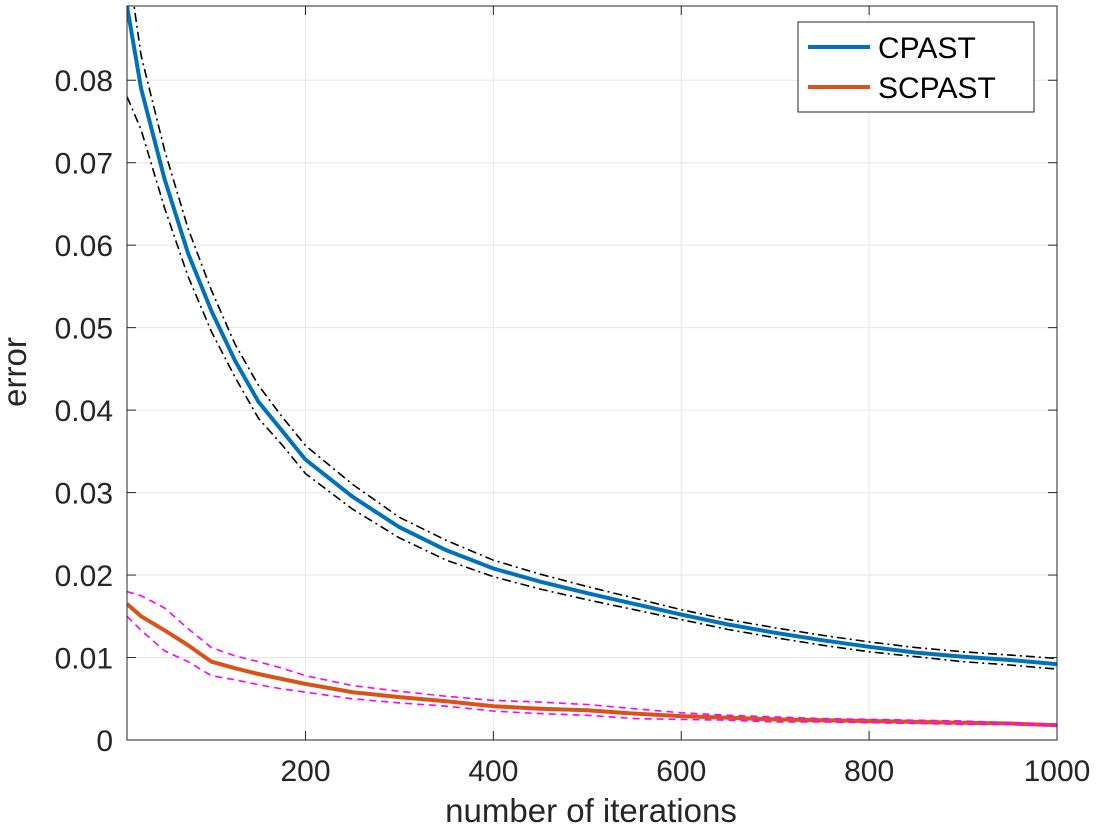  I want to click on y-tick-label: 0.03, so click(84, 494).